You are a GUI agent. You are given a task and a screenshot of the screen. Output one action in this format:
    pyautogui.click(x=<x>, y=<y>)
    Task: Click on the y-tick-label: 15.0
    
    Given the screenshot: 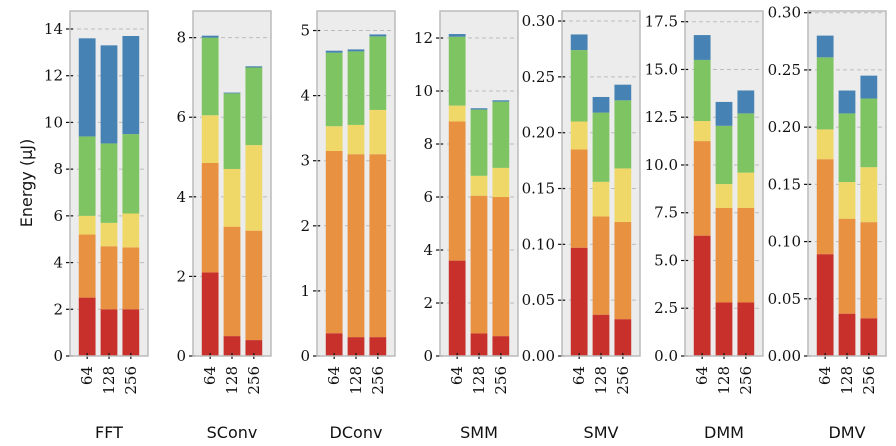 What is the action you would take?
    pyautogui.click(x=661, y=69)
    